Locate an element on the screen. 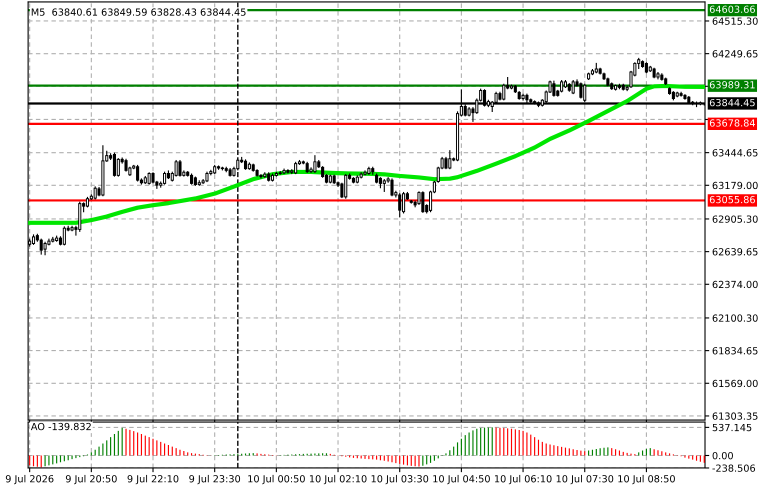 This screenshot has height=489, width=781. x-tick-label: 9 Jul 23:30 is located at coordinates (214, 479).